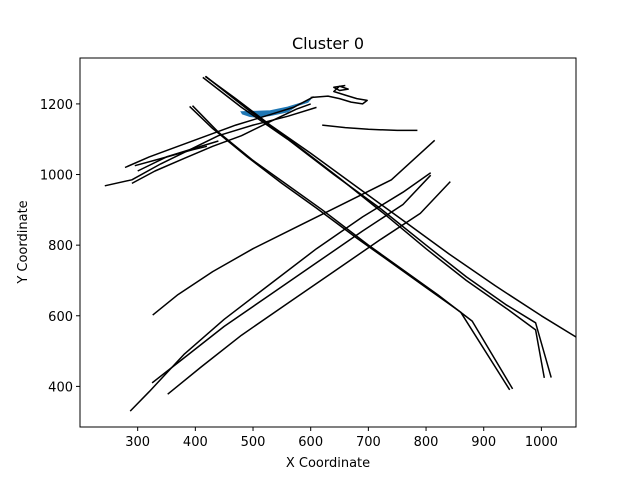 Image resolution: width=640 pixels, height=480 pixels. I want to click on y-tick-label: 1200, so click(56, 105).